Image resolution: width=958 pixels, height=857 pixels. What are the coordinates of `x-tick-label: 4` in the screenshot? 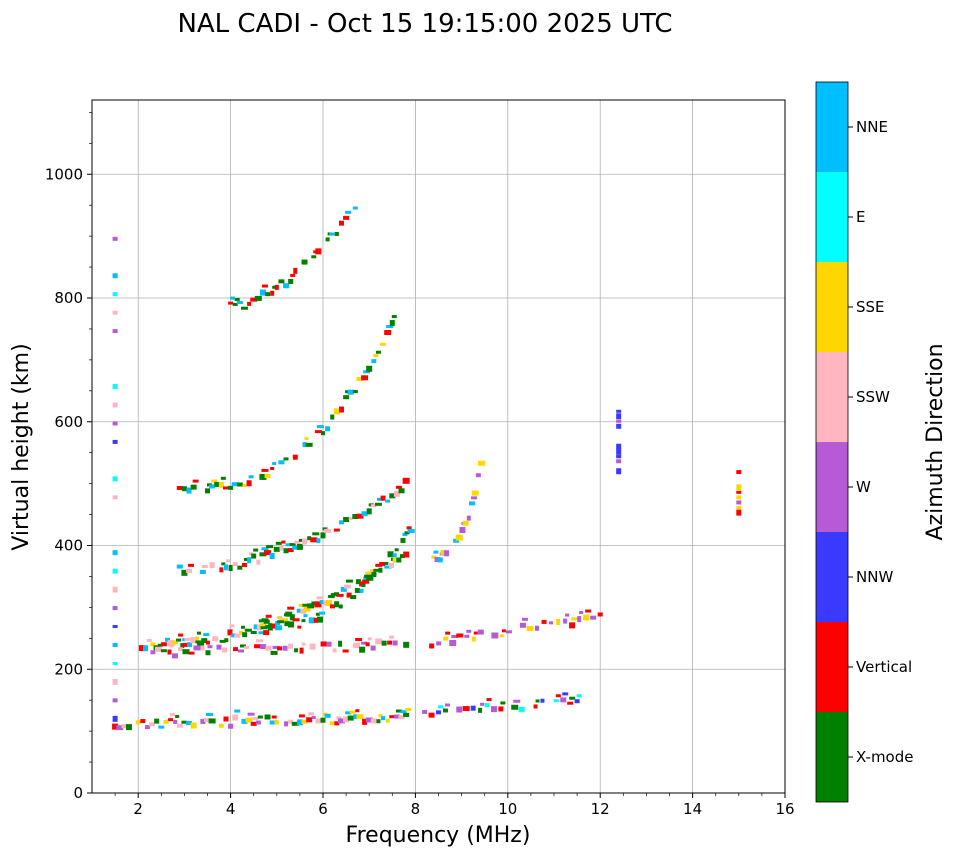 It's located at (231, 809).